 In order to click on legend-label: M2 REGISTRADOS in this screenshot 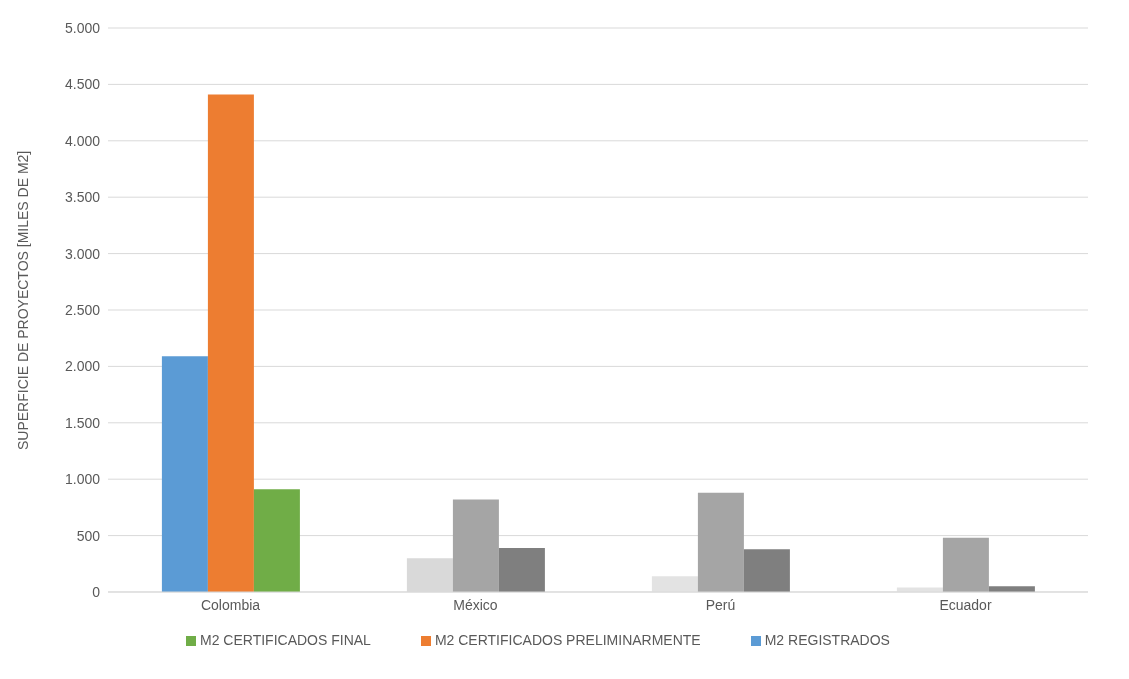, I will do `click(827, 640)`.